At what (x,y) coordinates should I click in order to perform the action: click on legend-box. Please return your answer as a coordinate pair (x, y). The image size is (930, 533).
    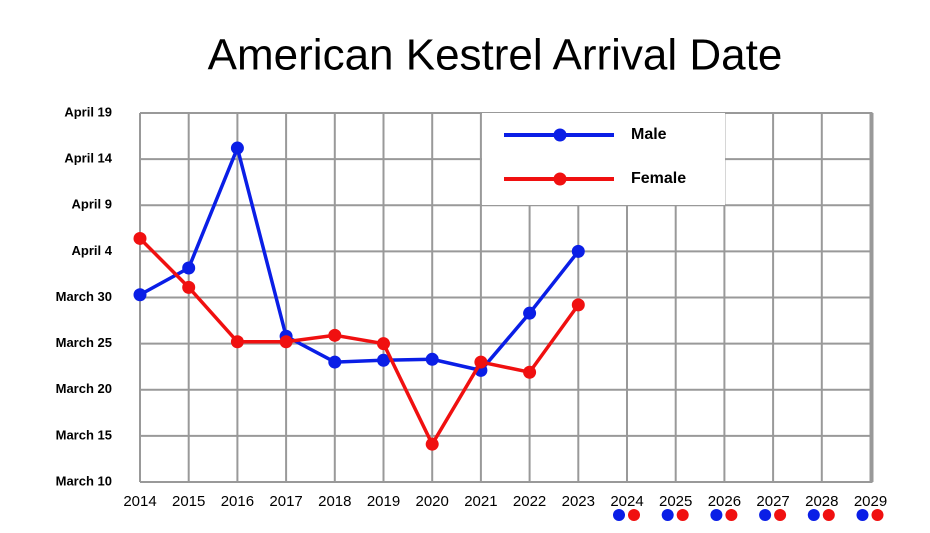
    Looking at the image, I should click on (603, 159).